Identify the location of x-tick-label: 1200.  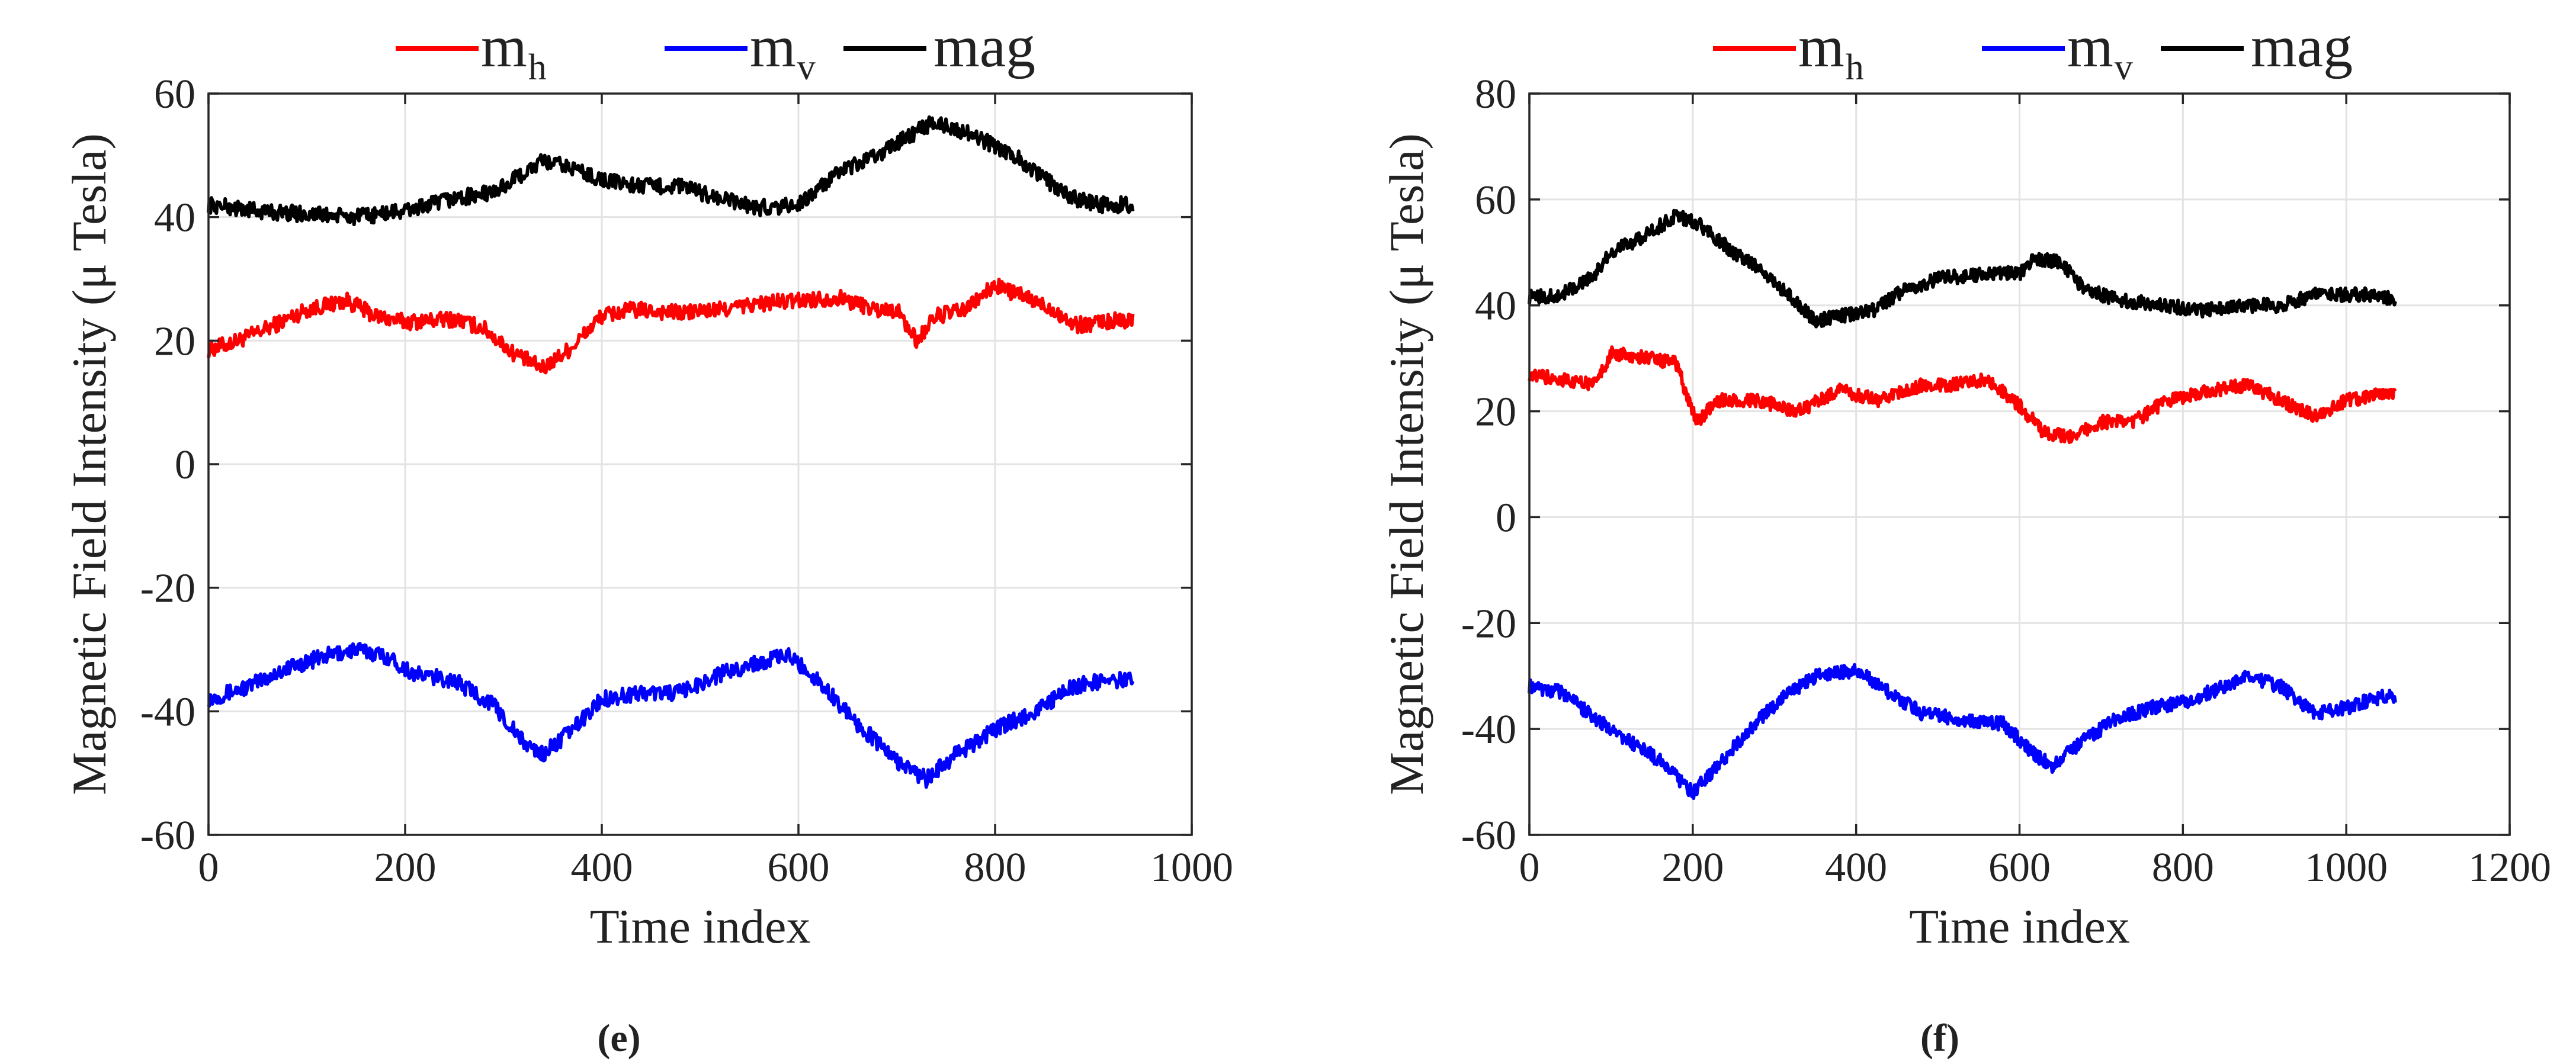
(2509, 868).